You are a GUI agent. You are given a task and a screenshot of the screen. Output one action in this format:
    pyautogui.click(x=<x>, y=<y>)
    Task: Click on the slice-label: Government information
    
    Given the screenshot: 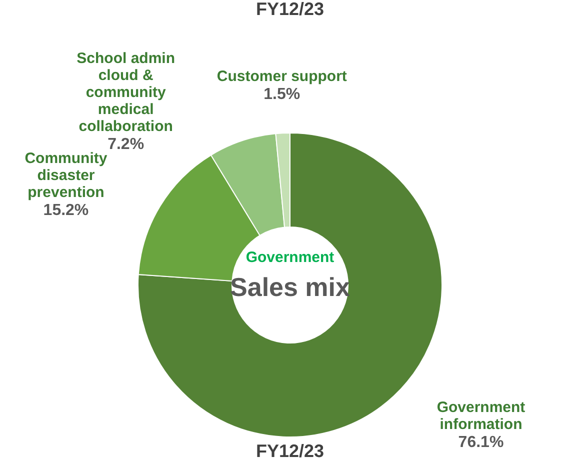 What is the action you would take?
    pyautogui.click(x=481, y=415)
    